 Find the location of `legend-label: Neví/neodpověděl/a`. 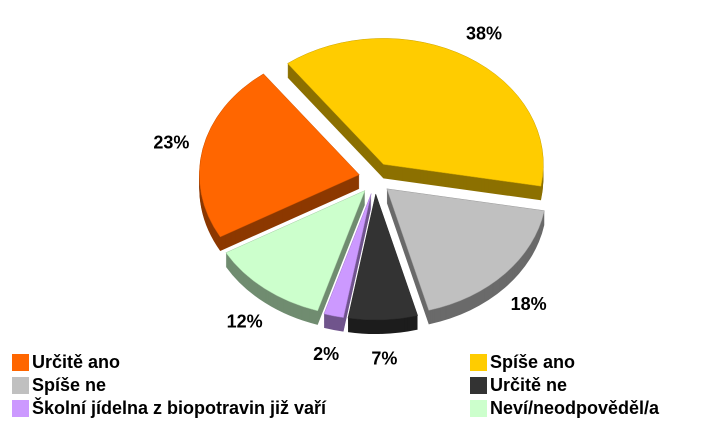

legend-label: Neví/neodpověděl/a is located at coordinates (575, 408).